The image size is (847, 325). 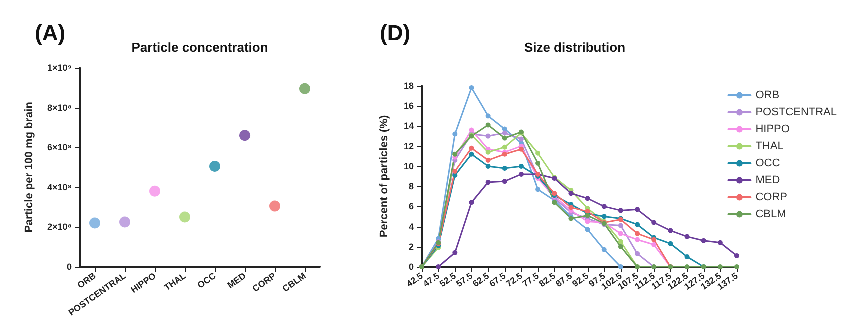 I want to click on y-tick-label: 1×10⁹, so click(x=59, y=68).